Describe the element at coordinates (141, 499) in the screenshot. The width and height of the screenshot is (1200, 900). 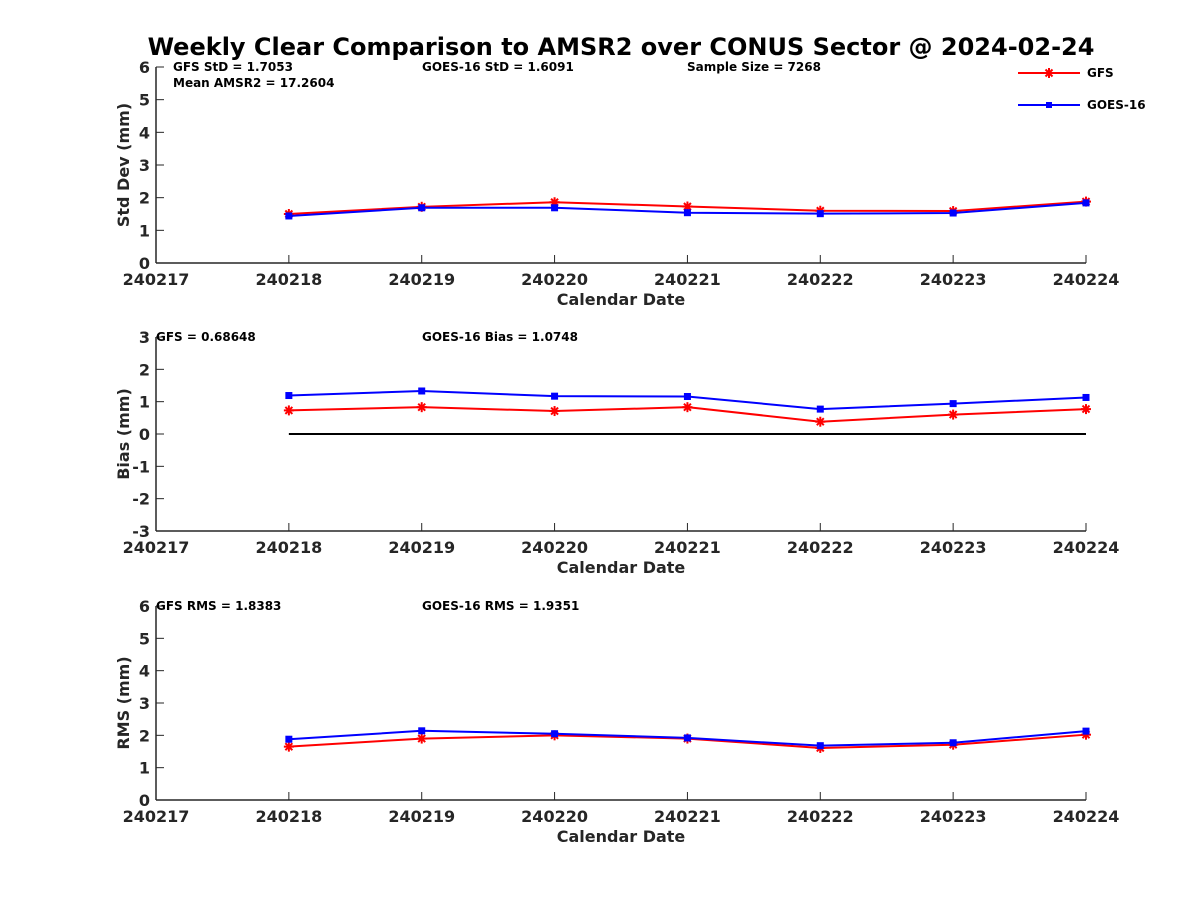
I see `y-tick-label: -2` at that location.